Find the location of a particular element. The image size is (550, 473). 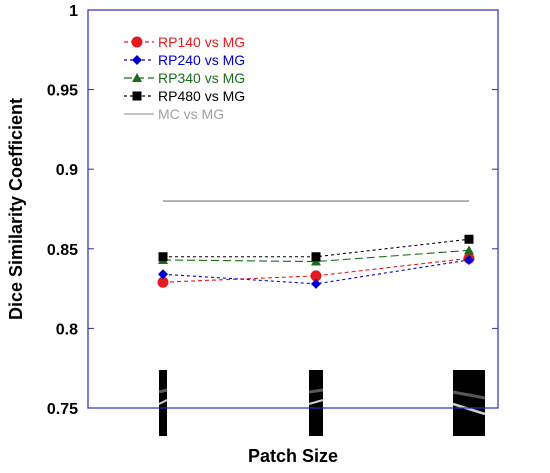

y-tick-label: 0.75 is located at coordinates (62, 409).